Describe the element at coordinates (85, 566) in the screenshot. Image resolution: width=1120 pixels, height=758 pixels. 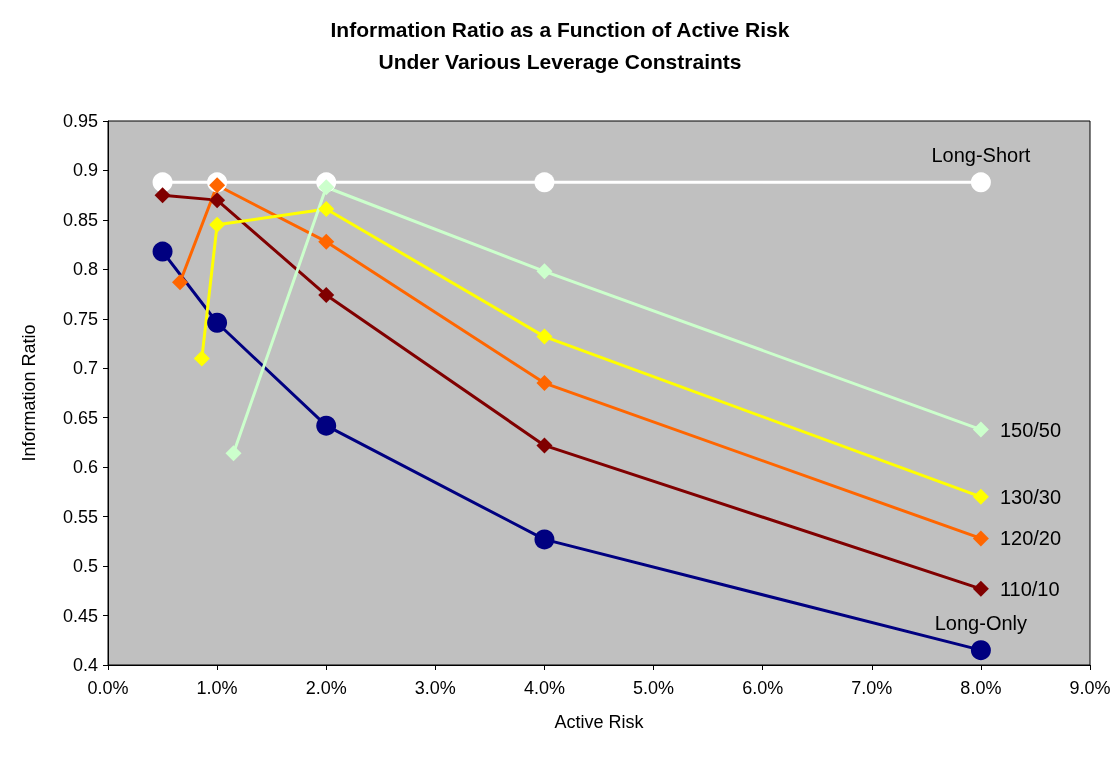
I see `y-tick-label: 0.5` at that location.